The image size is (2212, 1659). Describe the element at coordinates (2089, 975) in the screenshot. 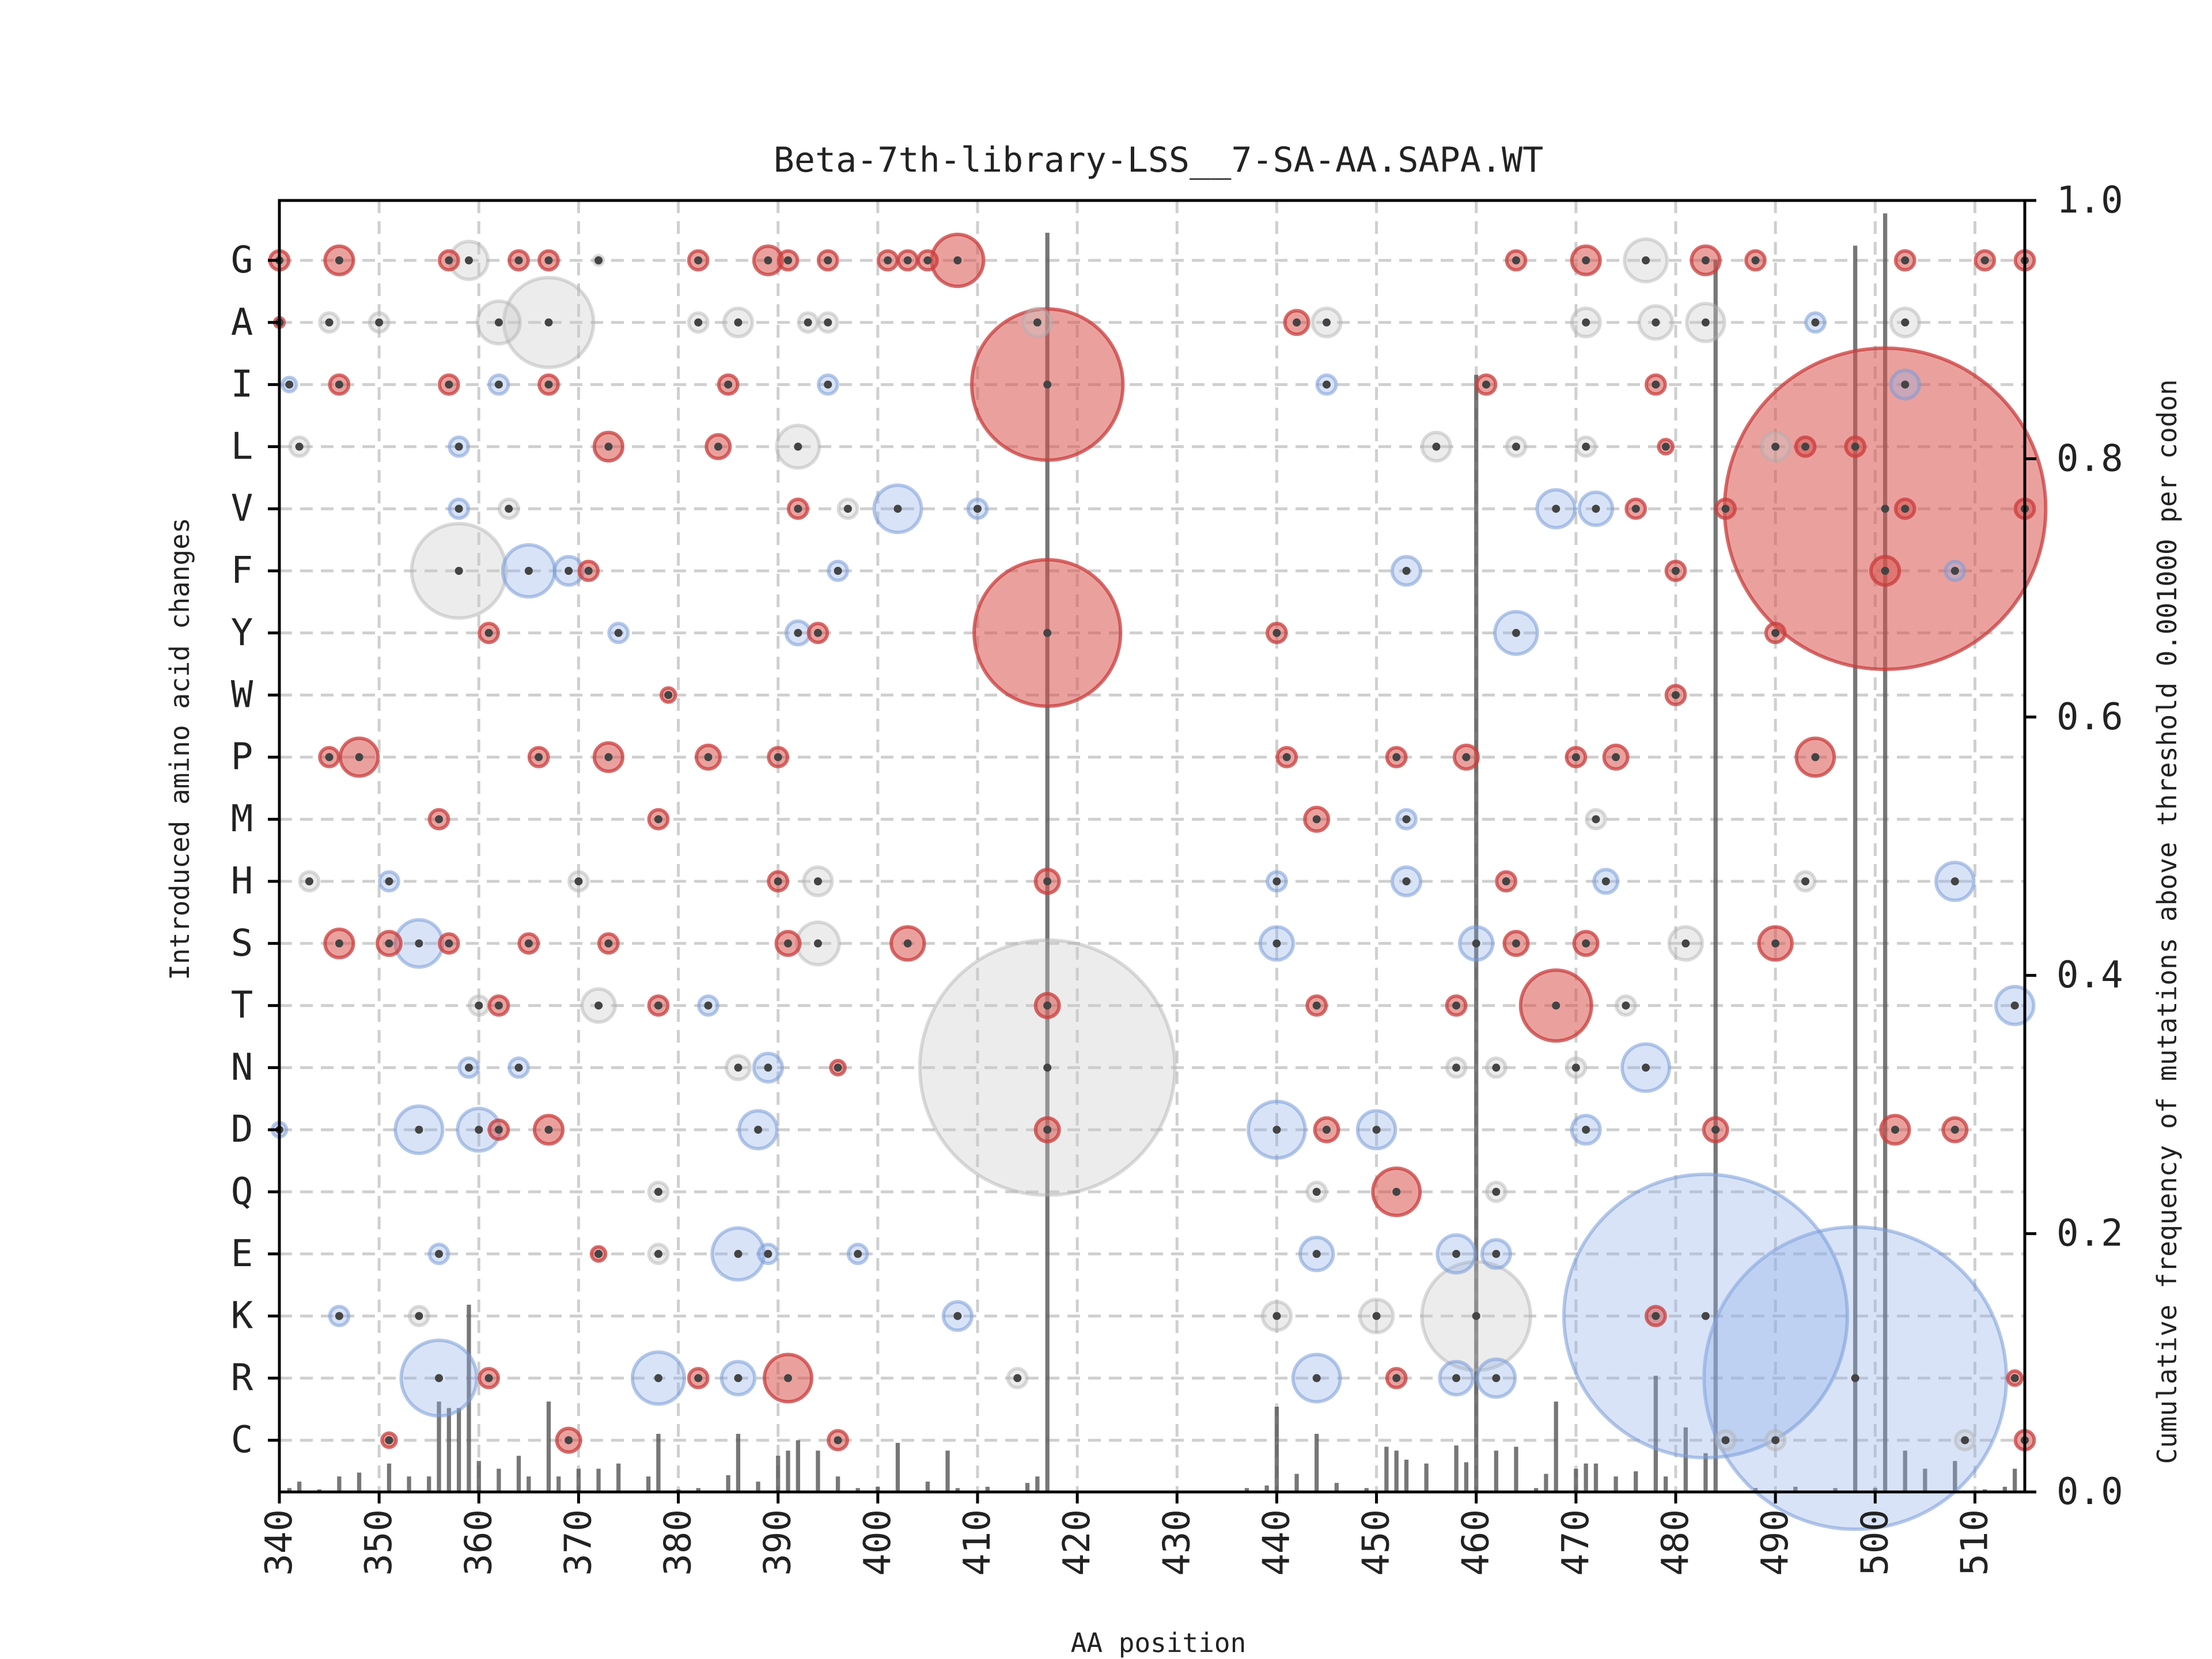

I see `y2-tick-label: 0.4` at that location.